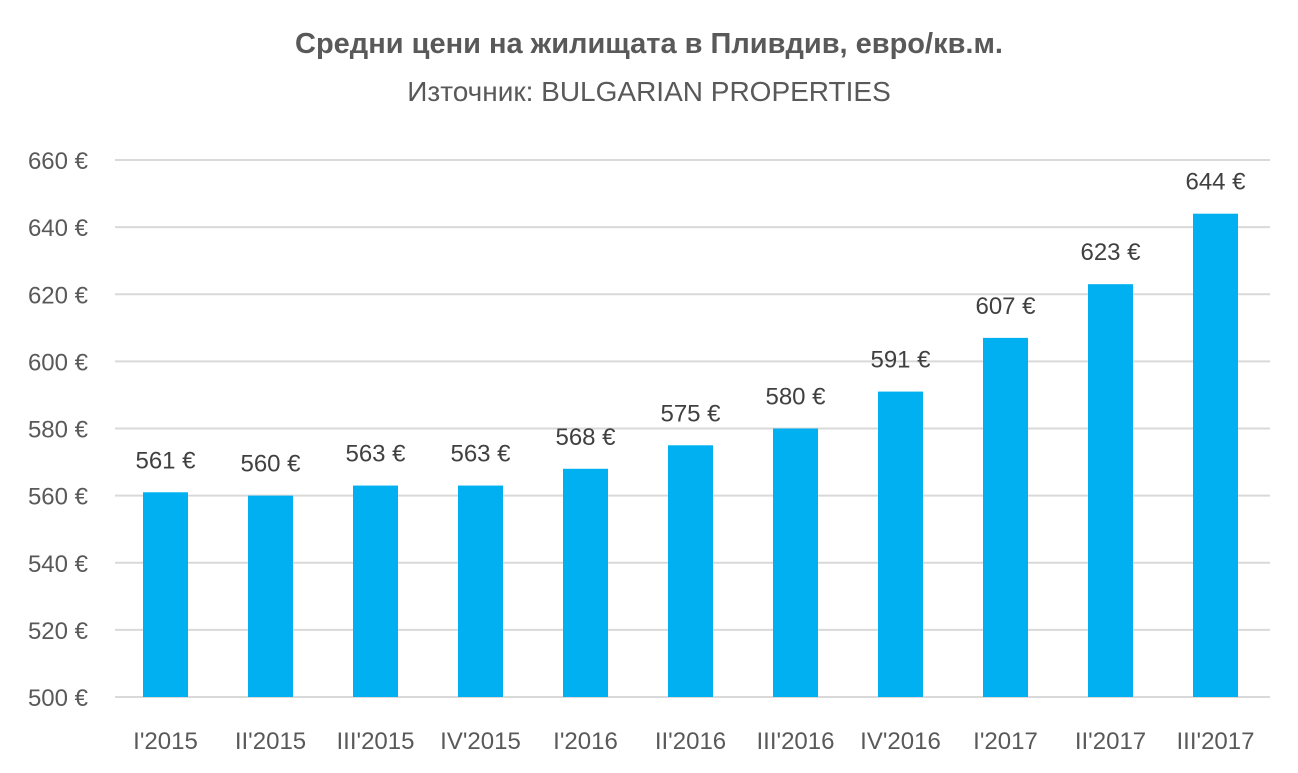 The image size is (1298, 773). What do you see at coordinates (58, 228) in the screenshot?
I see `y-tick-label: 640 €` at bounding box center [58, 228].